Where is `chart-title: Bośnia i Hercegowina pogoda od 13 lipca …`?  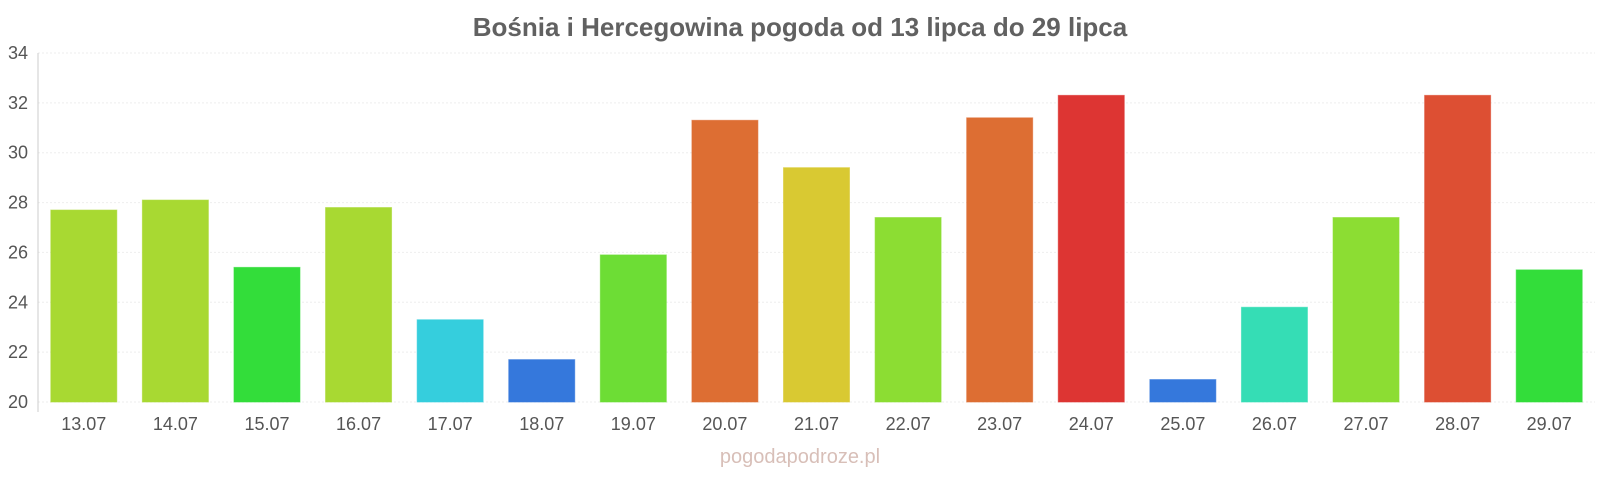 chart-title: Bośnia i Hercegowina pogoda od 13 lipca … is located at coordinates (800, 27).